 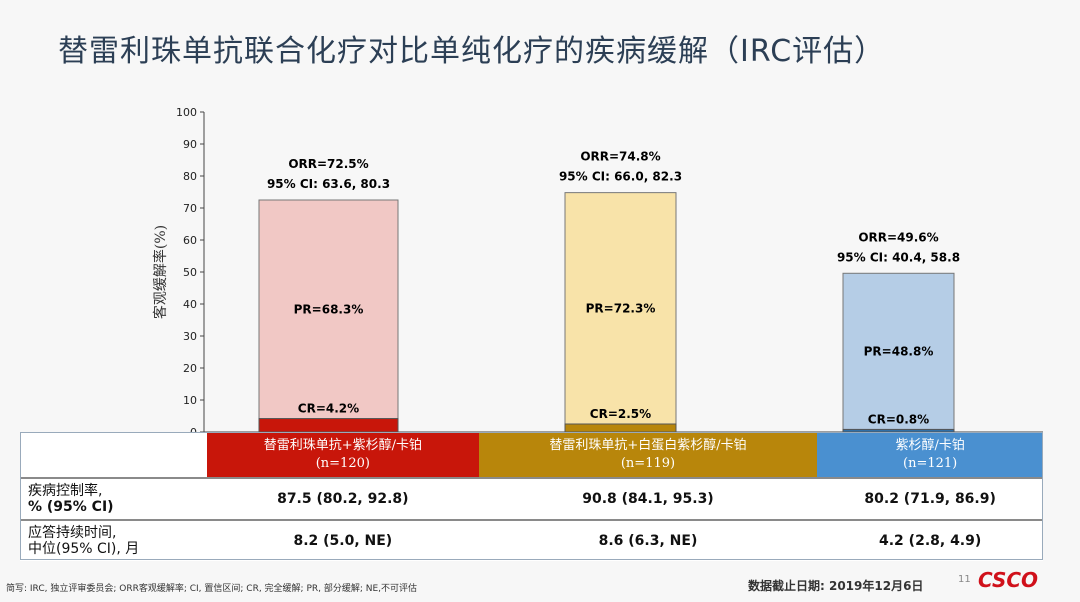 I want to click on orr-label: ORR=72.5%, so click(x=328, y=164).